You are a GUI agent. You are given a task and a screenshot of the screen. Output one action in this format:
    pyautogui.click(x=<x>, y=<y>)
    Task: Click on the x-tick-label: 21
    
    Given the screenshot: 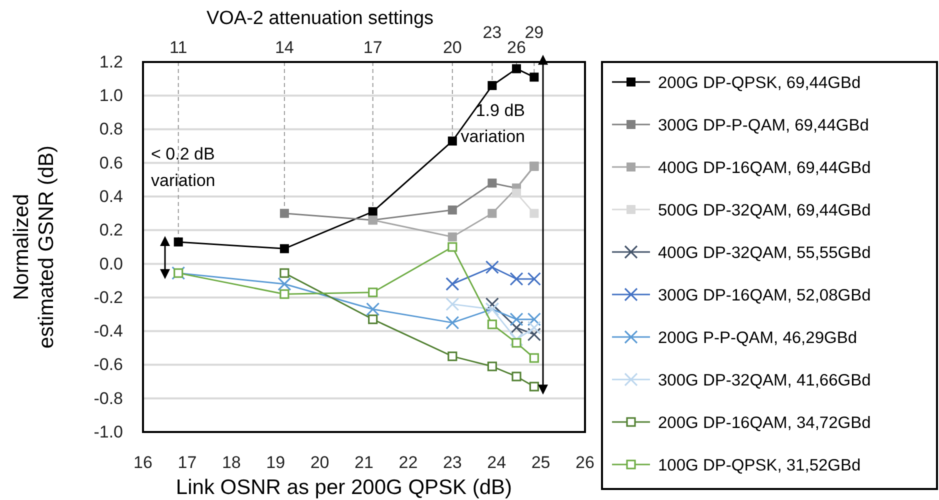 What is the action you would take?
    pyautogui.click(x=364, y=462)
    